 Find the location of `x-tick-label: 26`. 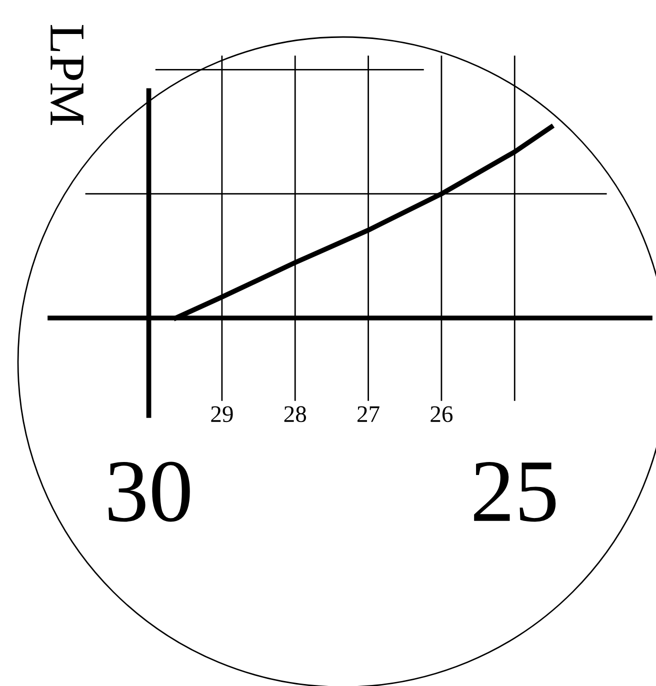

x-tick-label: 26 is located at coordinates (441, 414).